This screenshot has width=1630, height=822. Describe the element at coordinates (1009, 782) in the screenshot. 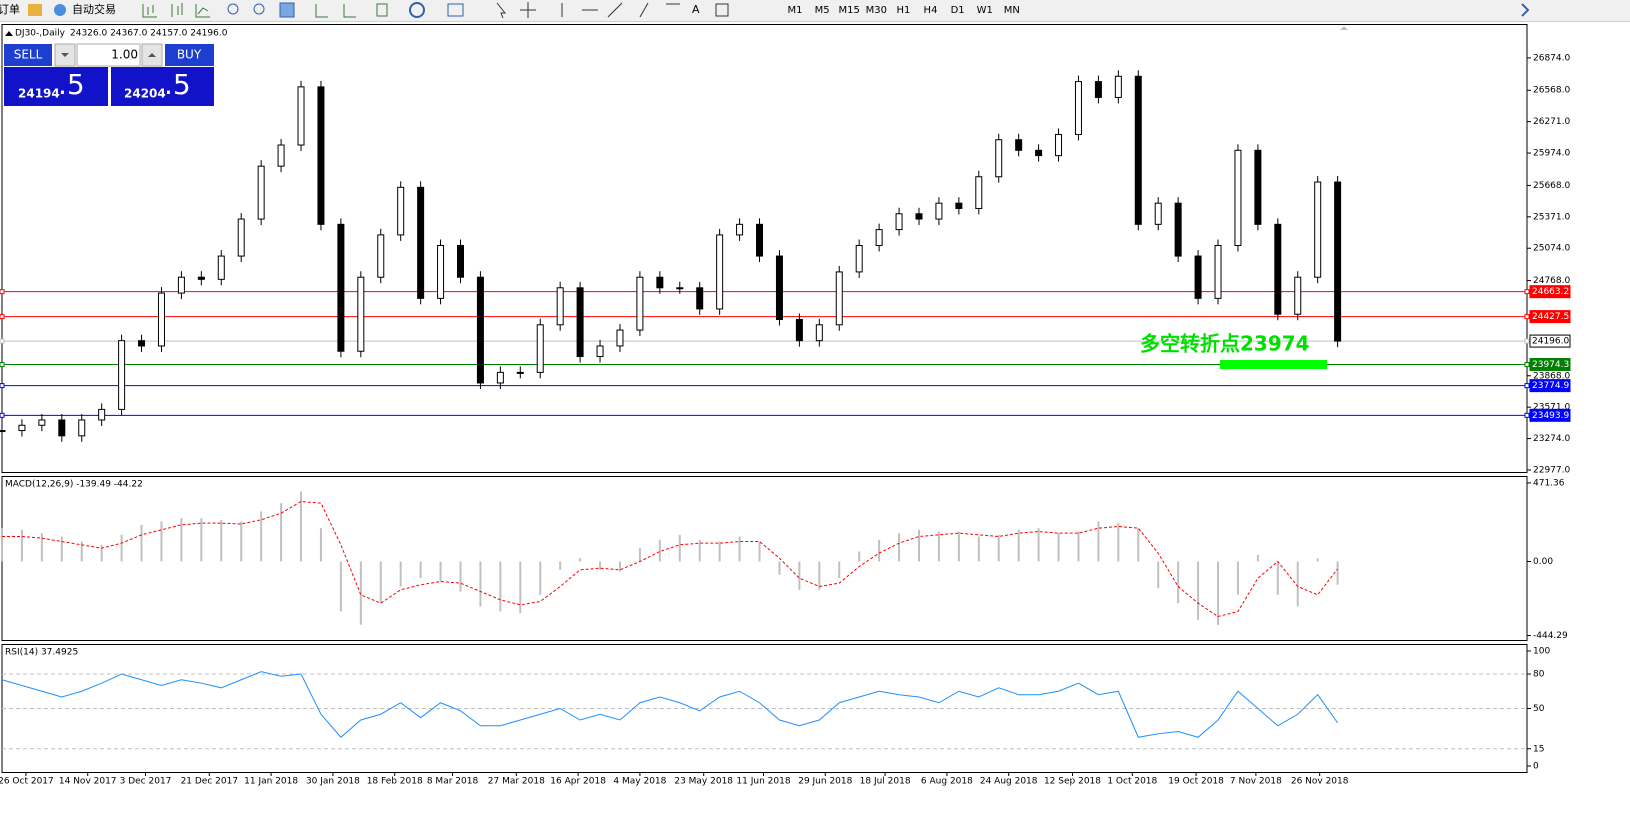

I see `x-tick-label: 24 Aug 2018` at that location.